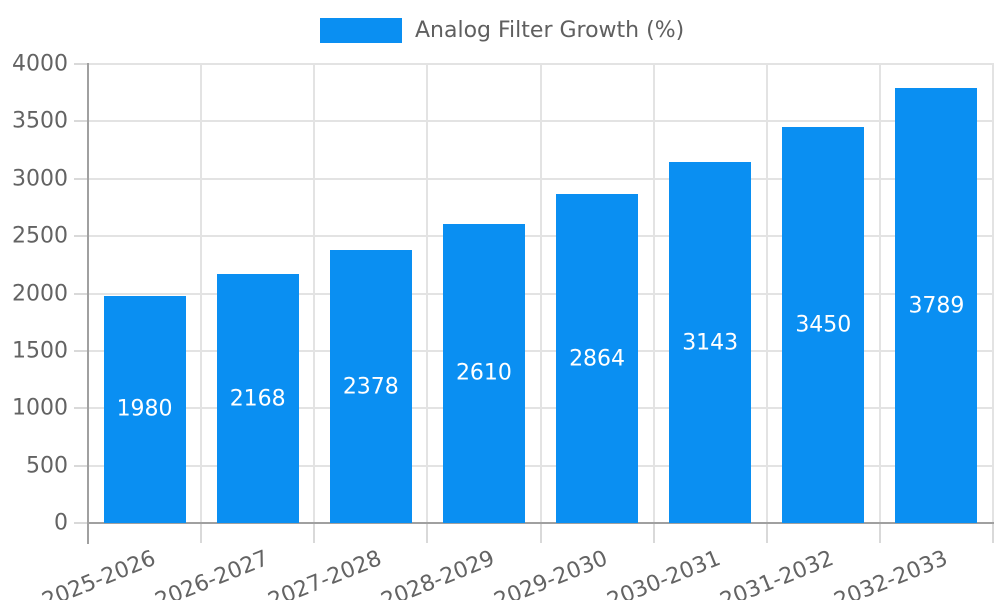 The image size is (1000, 600). I want to click on legend: Analog Filter Growth (%), so click(502, 30).